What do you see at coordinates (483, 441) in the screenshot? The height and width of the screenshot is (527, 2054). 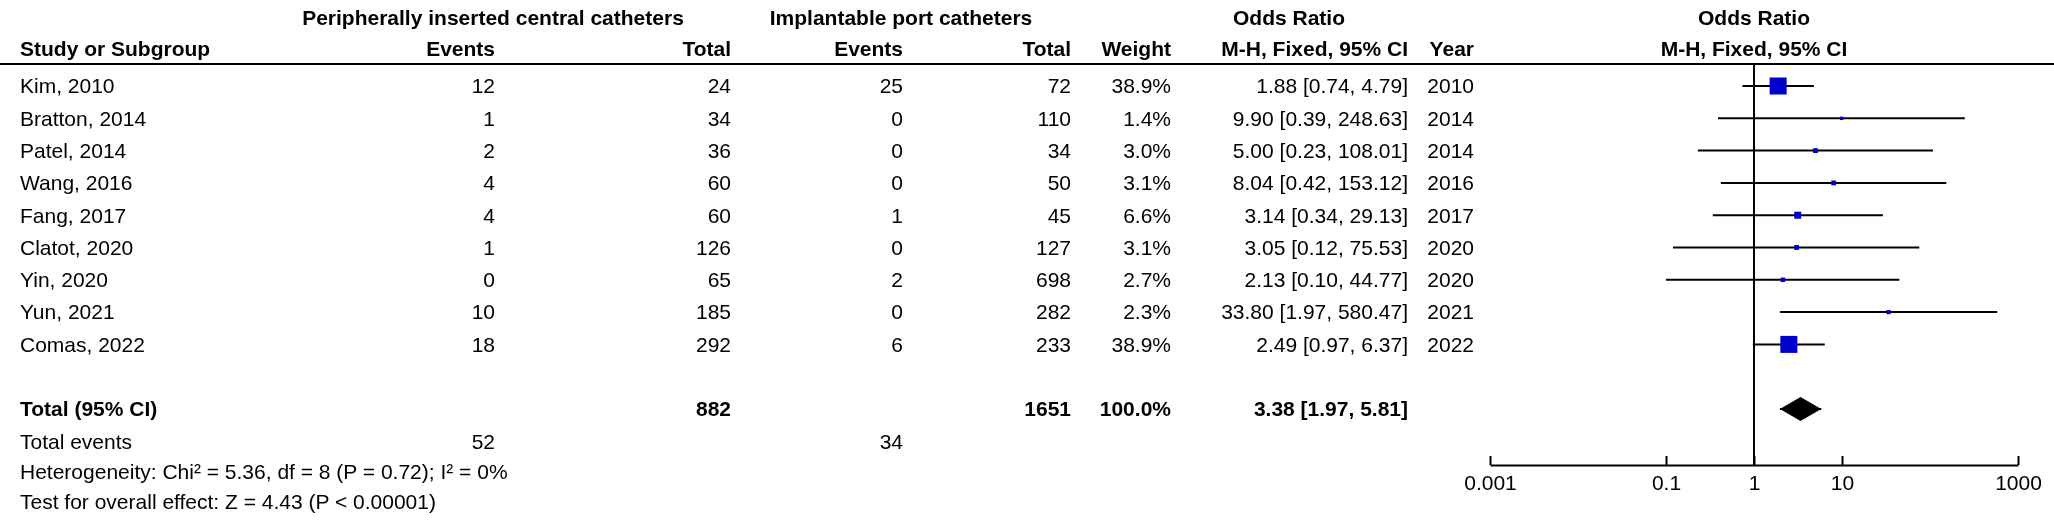 I see `data-label: 52` at bounding box center [483, 441].